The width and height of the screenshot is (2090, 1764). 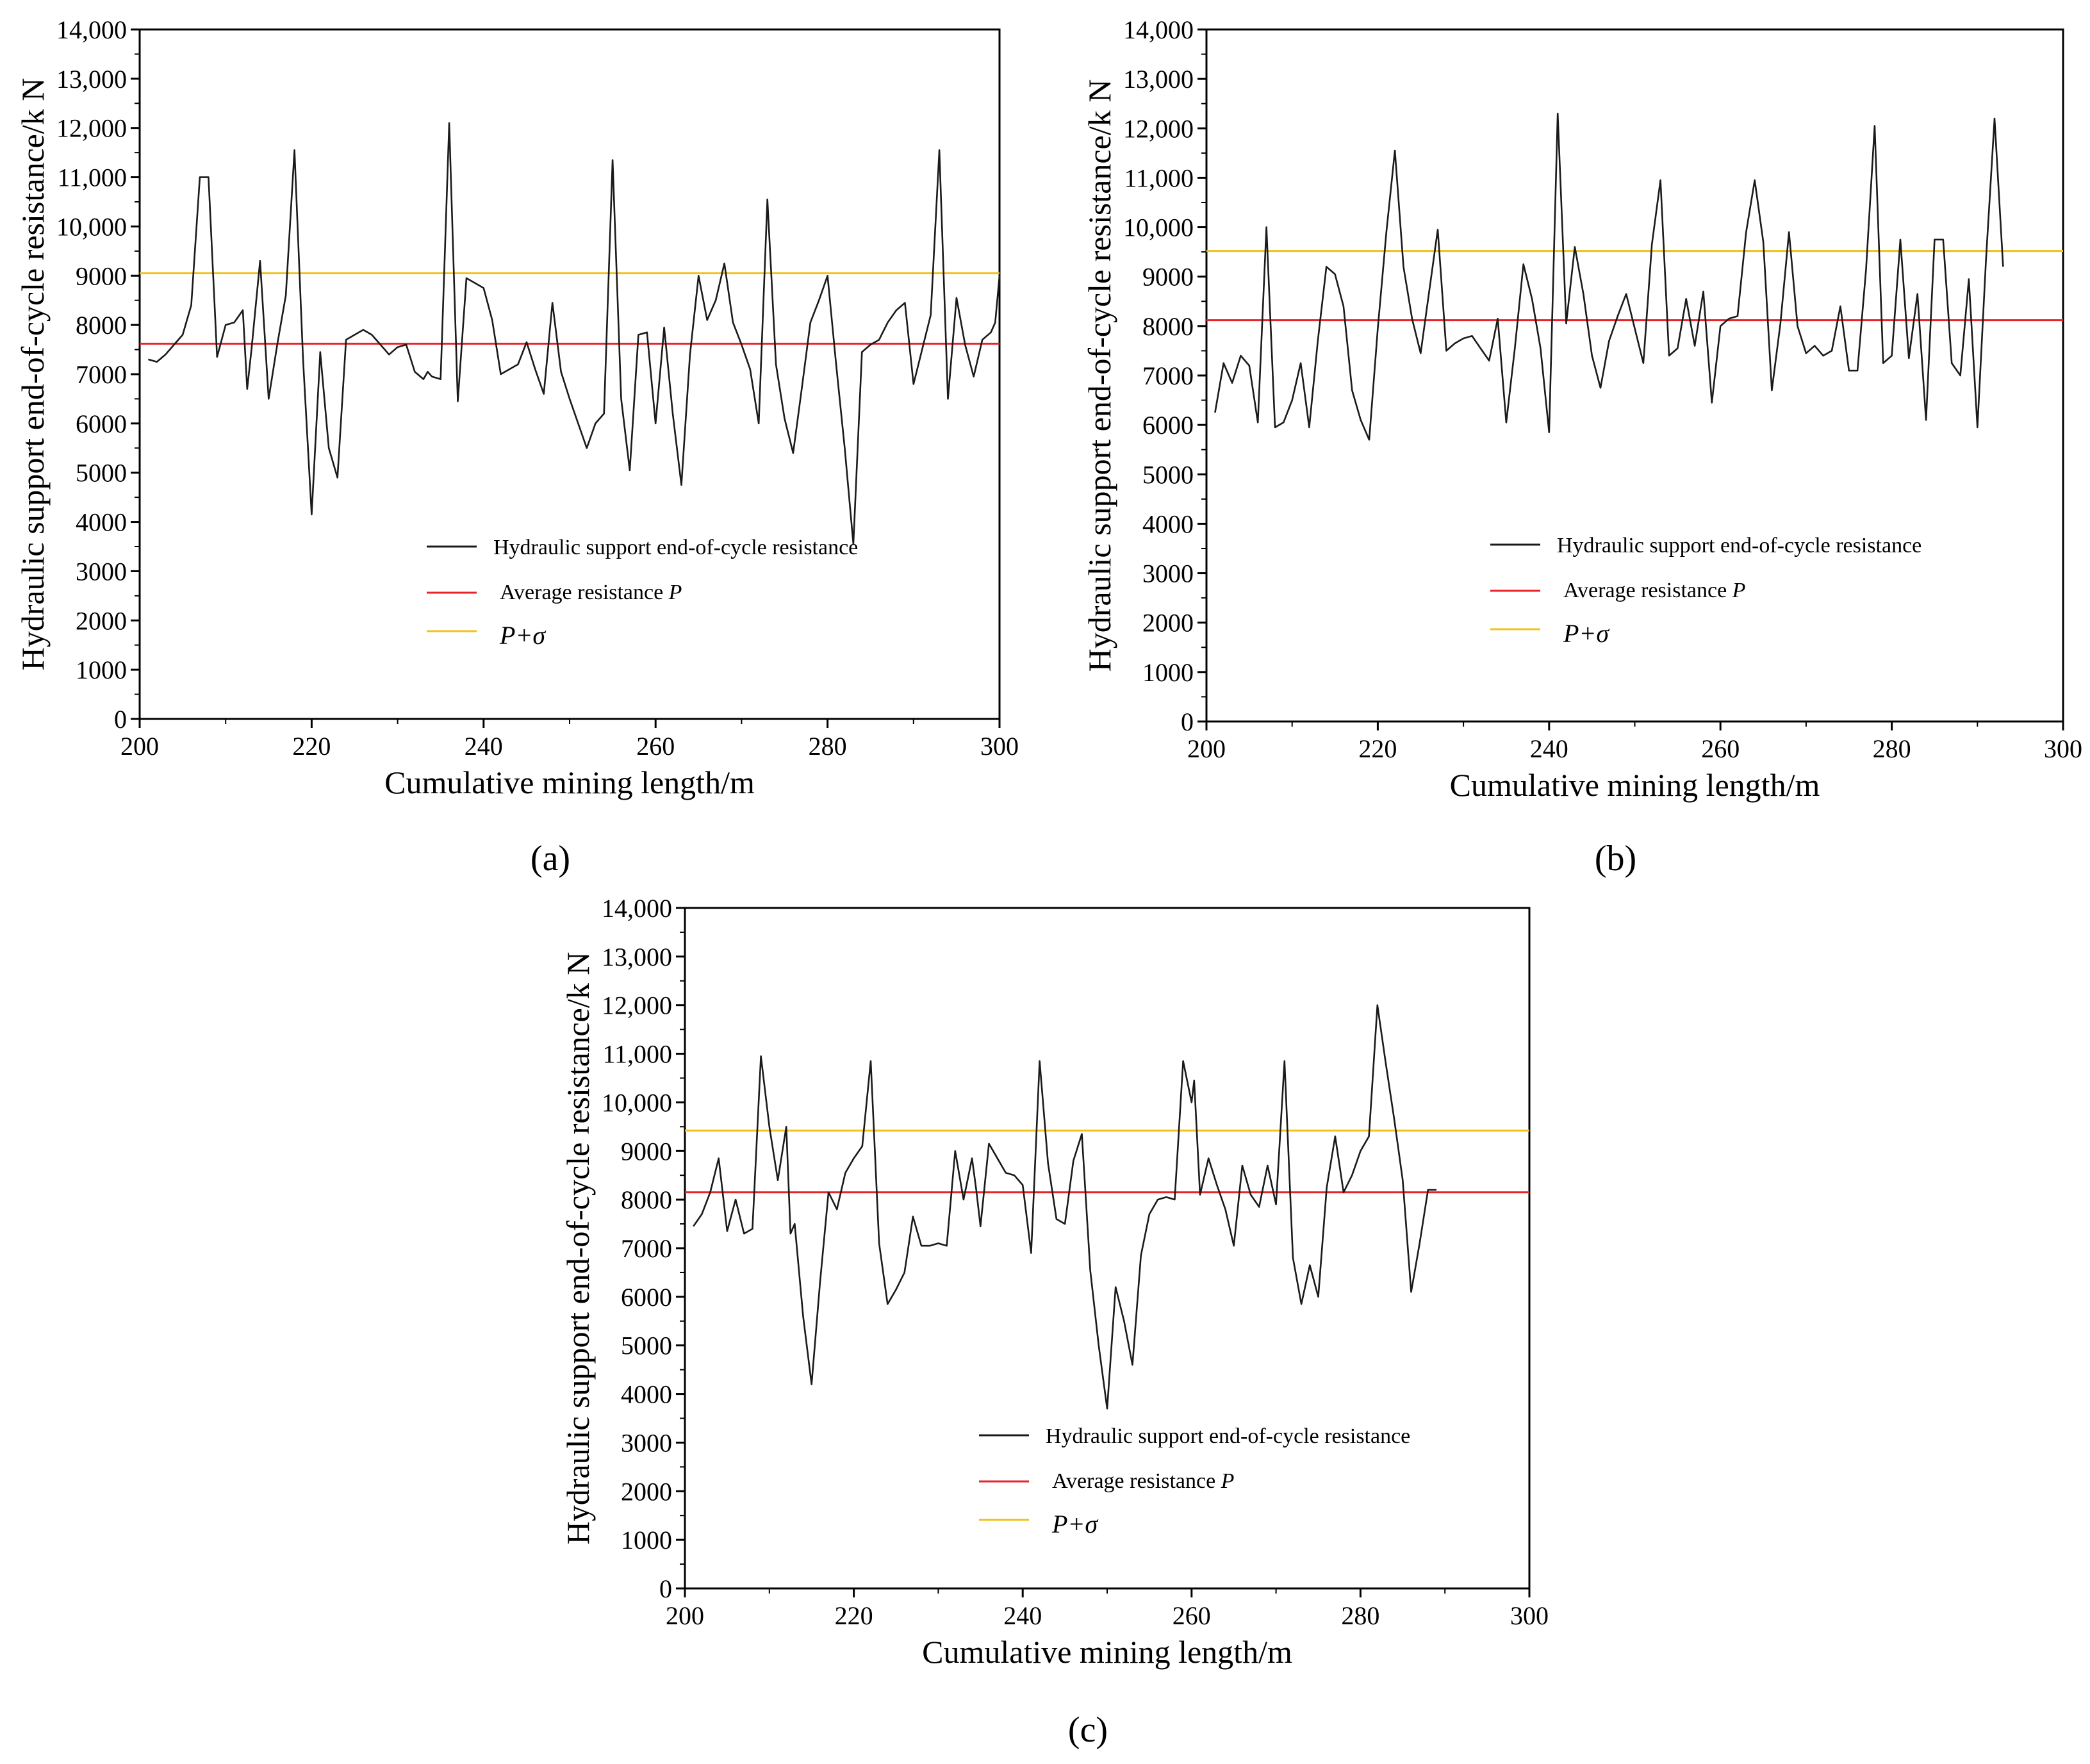 I want to click on panel-caption: (a), so click(x=550, y=858).